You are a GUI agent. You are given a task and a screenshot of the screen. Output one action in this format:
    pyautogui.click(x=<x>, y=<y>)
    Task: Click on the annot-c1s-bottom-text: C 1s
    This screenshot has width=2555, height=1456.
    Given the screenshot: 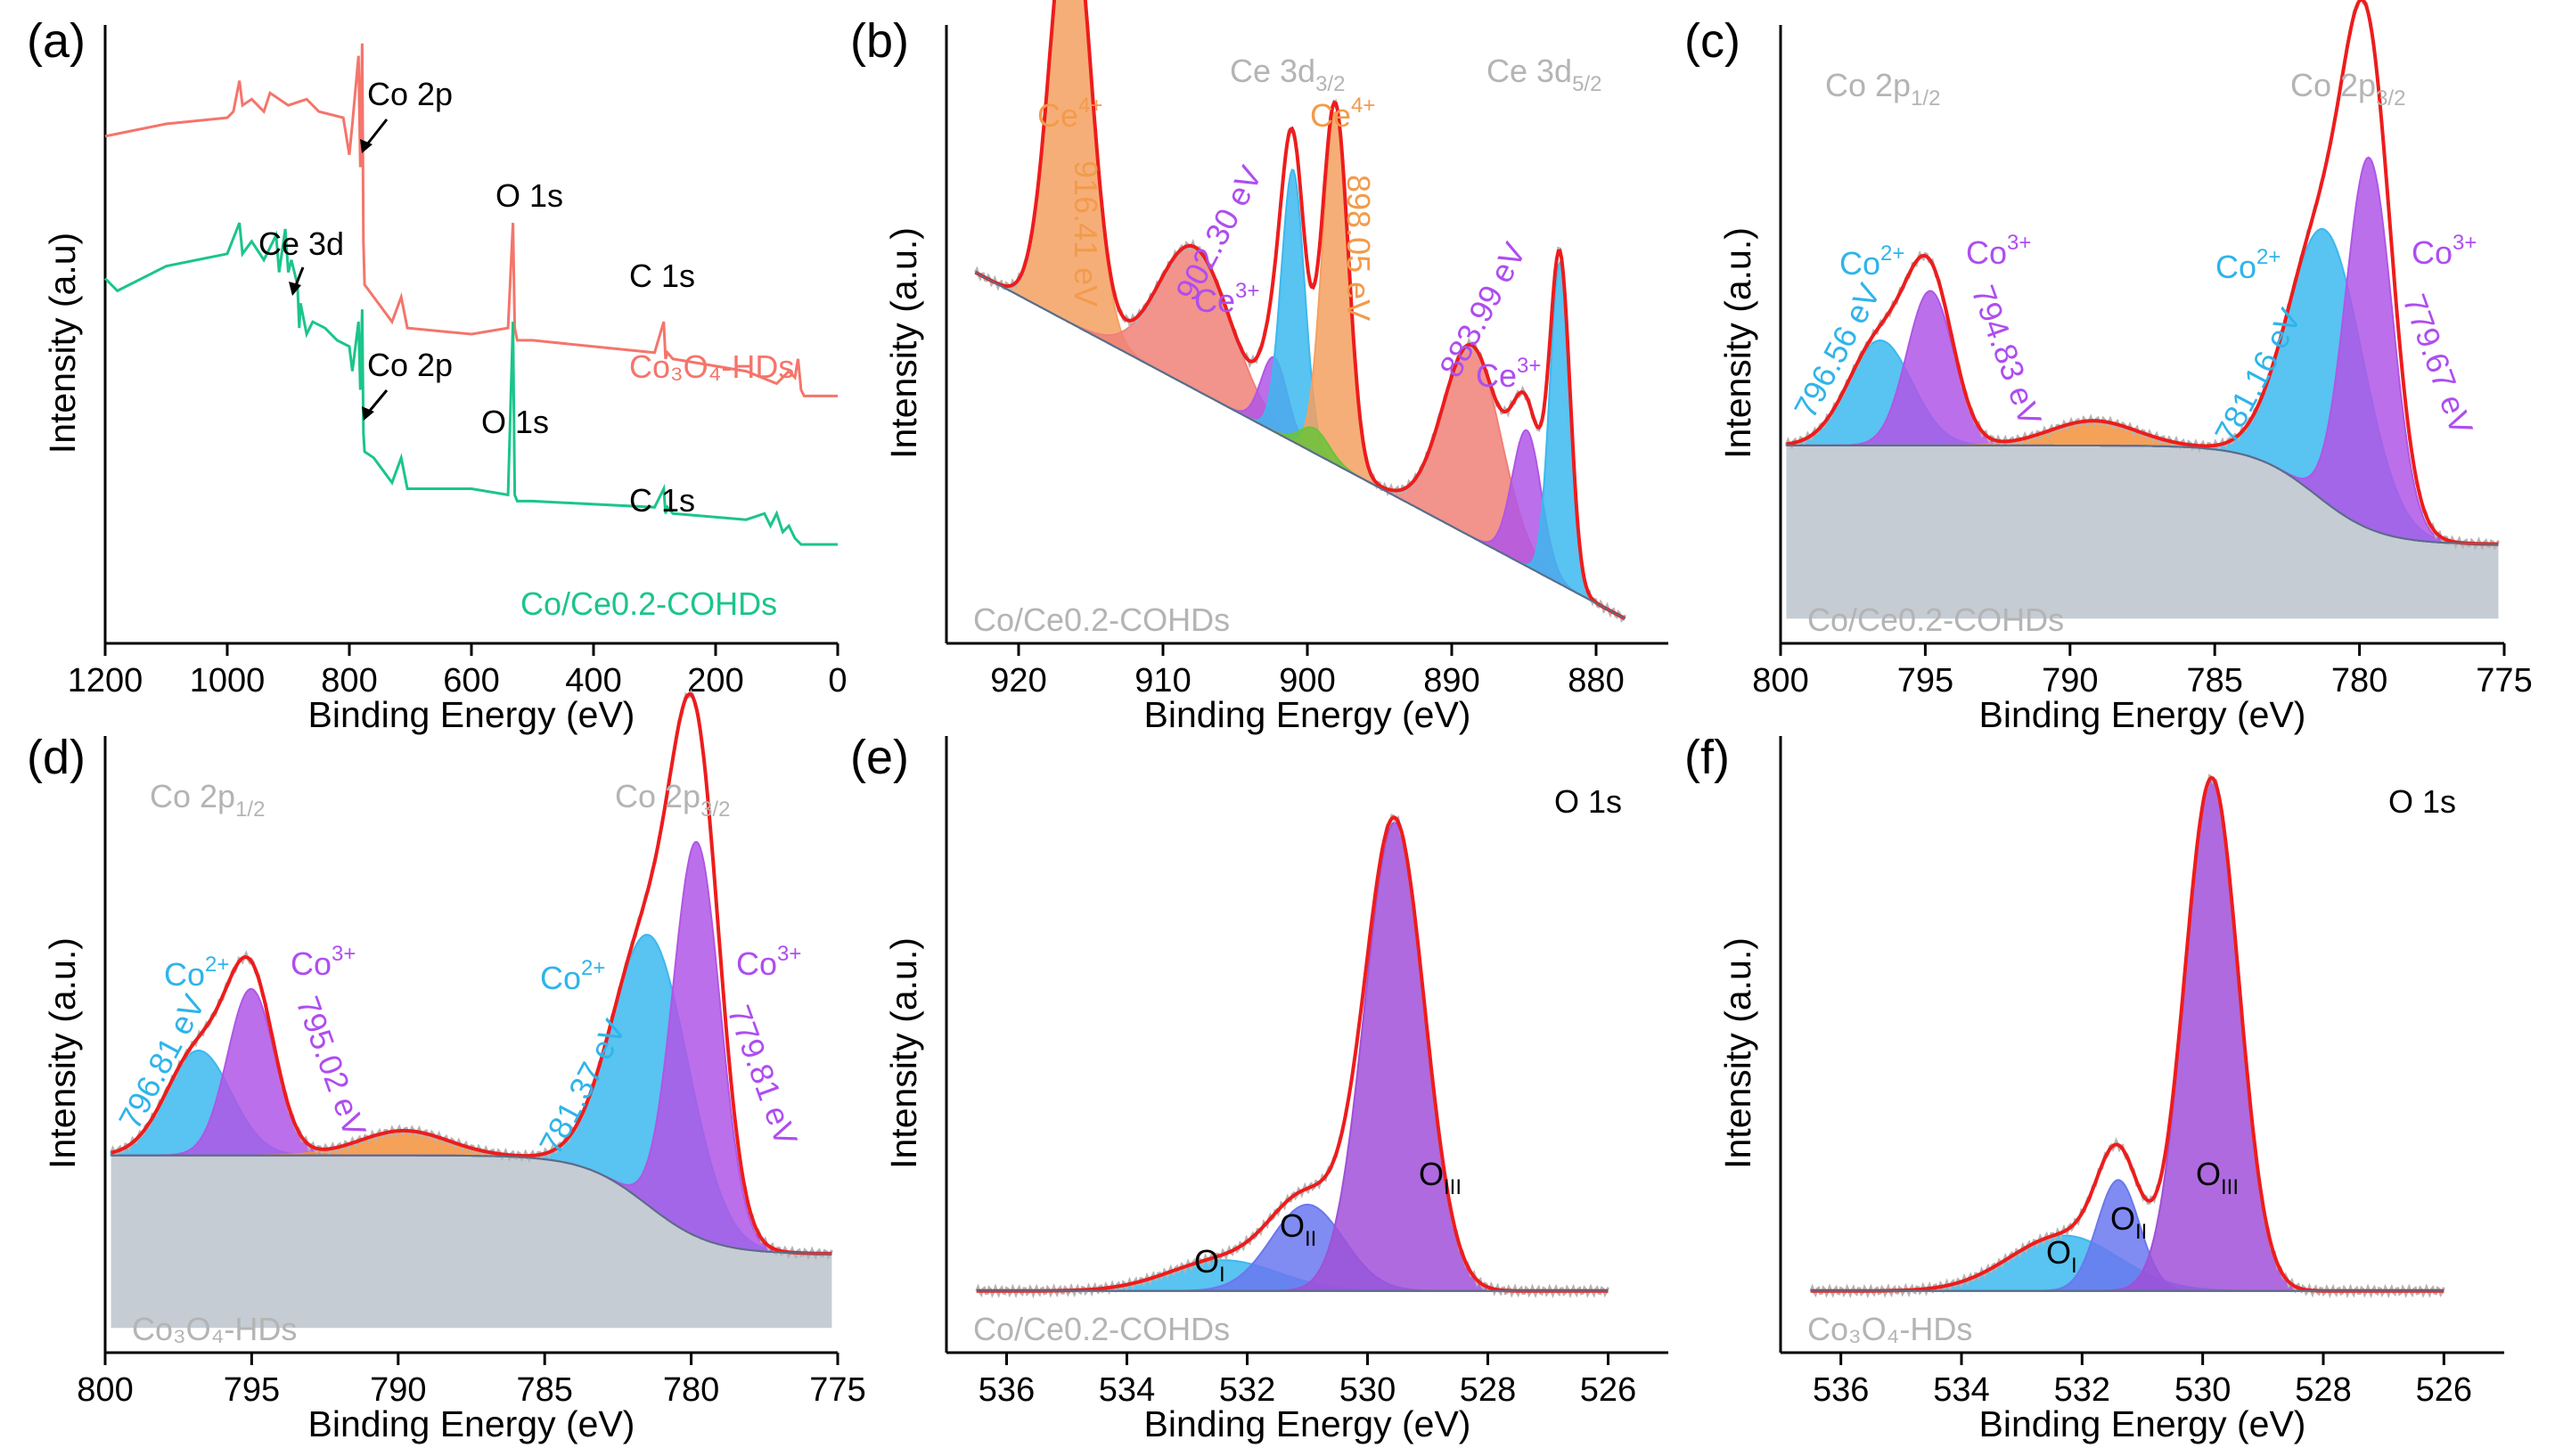 What is the action you would take?
    pyautogui.click(x=662, y=500)
    